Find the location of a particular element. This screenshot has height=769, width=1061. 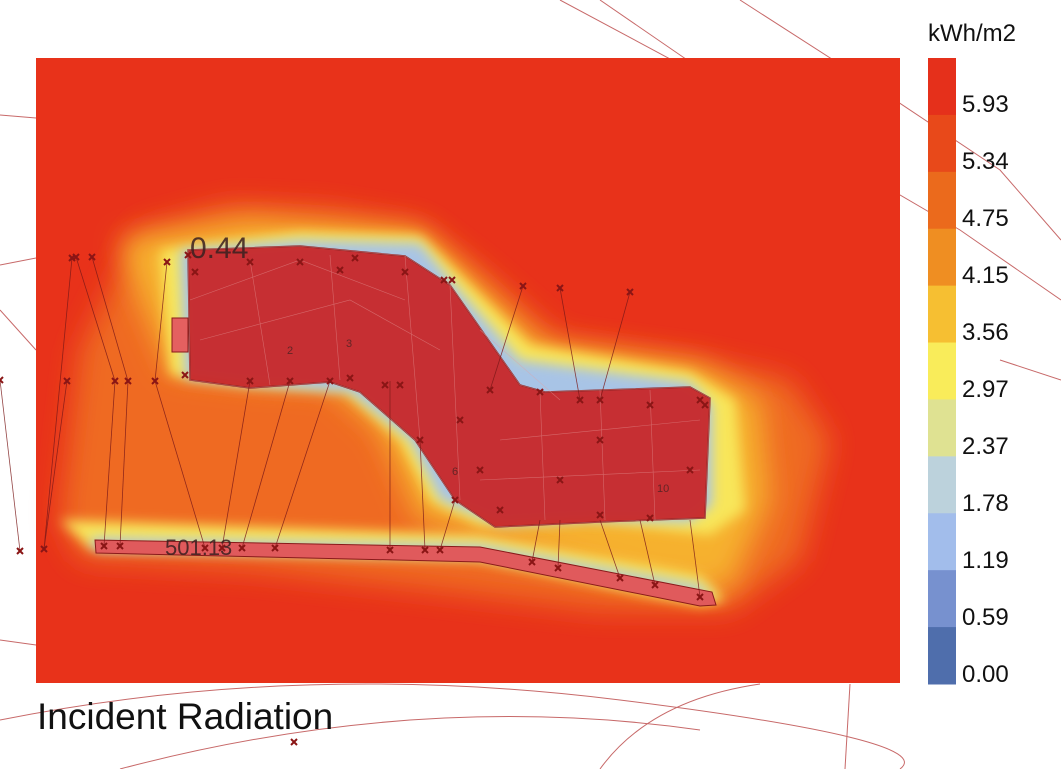

building-number: 6 is located at coordinates (455, 472).